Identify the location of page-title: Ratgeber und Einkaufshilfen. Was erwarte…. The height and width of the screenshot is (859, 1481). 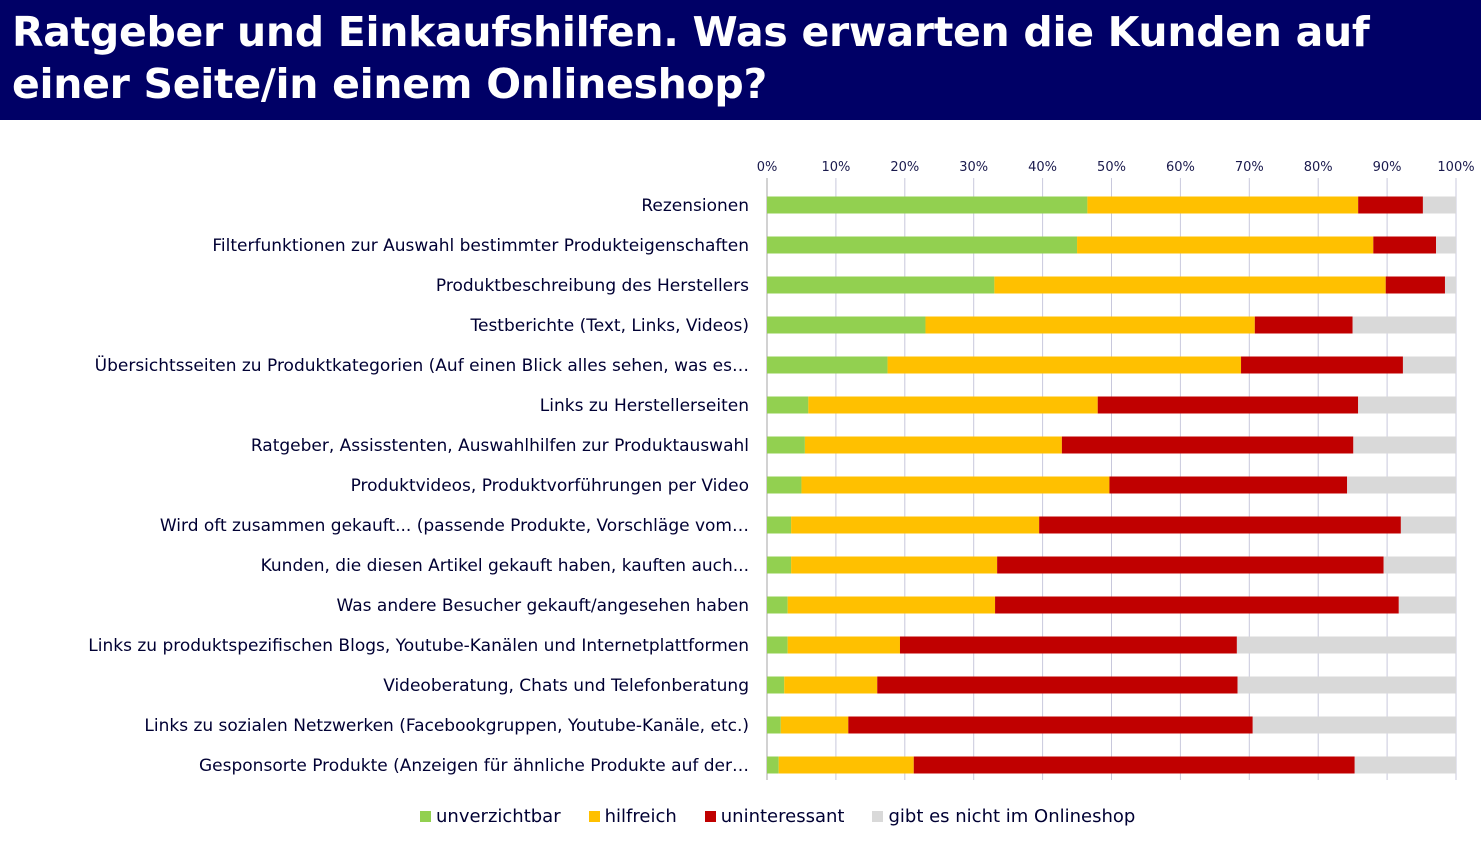
(691, 58).